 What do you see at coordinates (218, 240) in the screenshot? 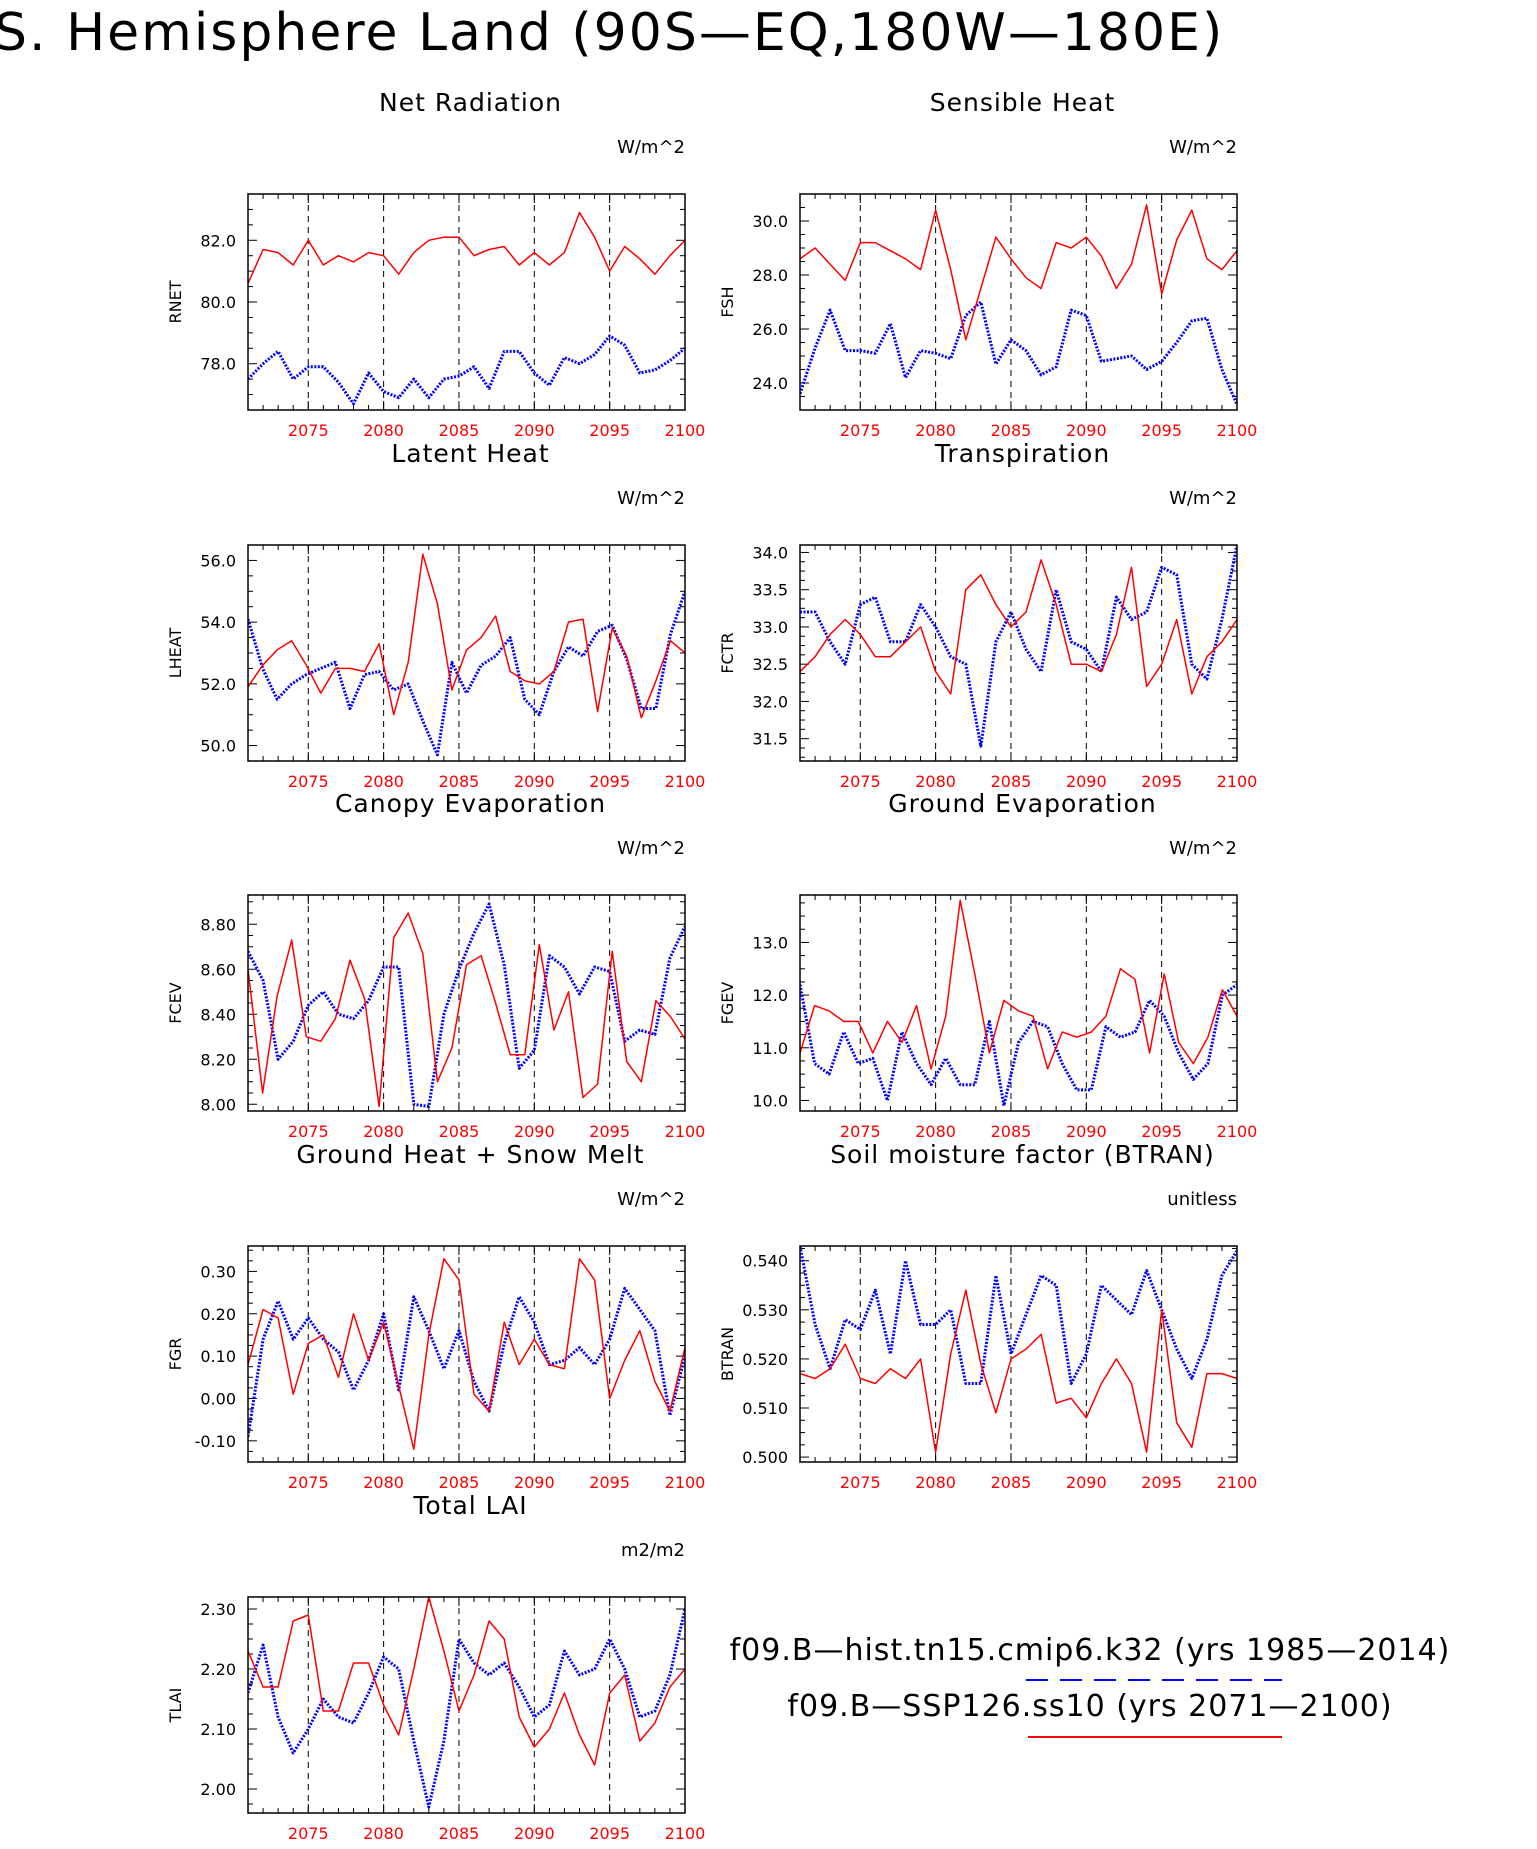
I see `y-tick-label: 82.0` at bounding box center [218, 240].